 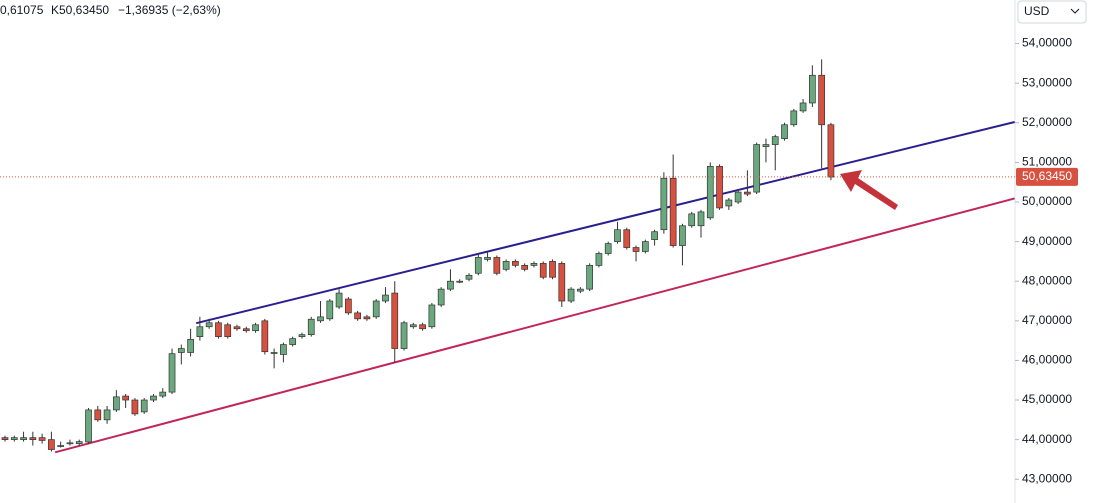 I want to click on header-value: 0,61075, so click(x=22, y=10).